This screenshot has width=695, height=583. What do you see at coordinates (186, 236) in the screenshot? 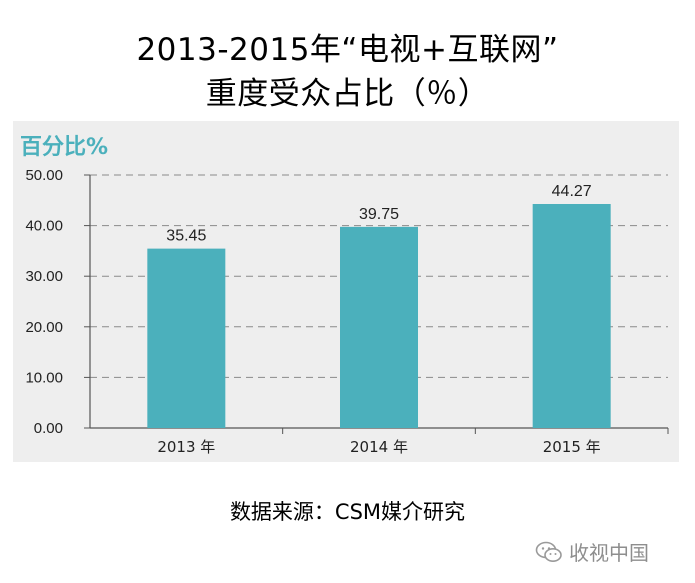
I see `data-label: 35.45` at bounding box center [186, 236].